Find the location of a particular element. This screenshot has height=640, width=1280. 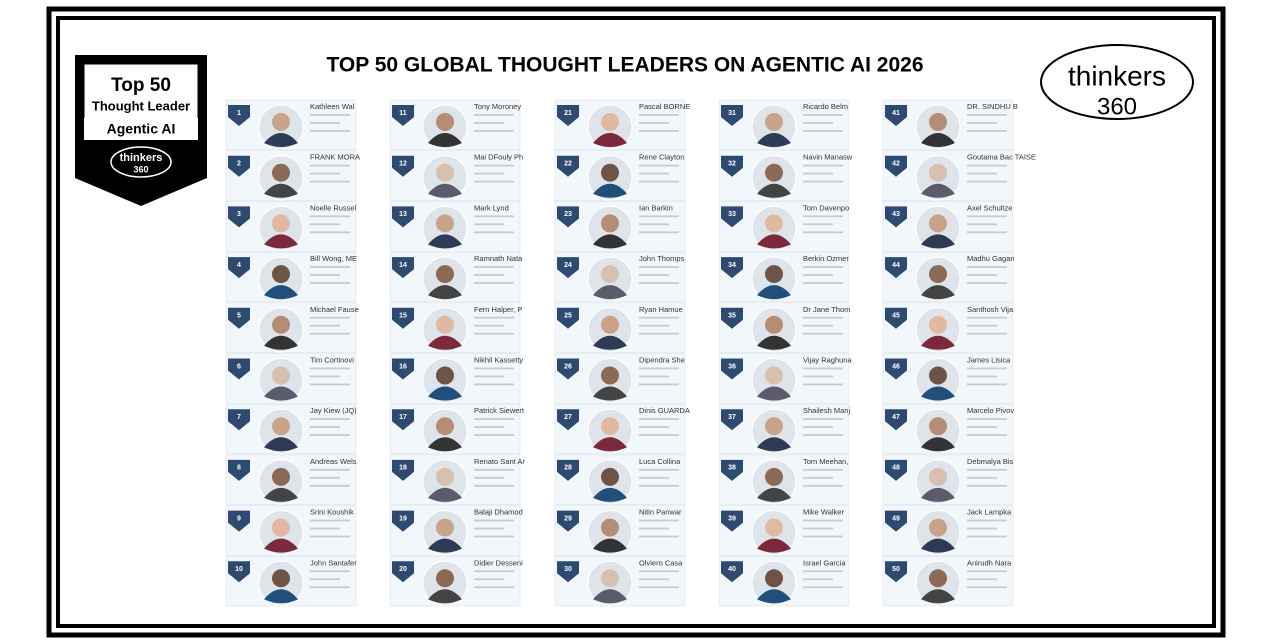

badge-topic: Agentic AI is located at coordinates (141, 129).